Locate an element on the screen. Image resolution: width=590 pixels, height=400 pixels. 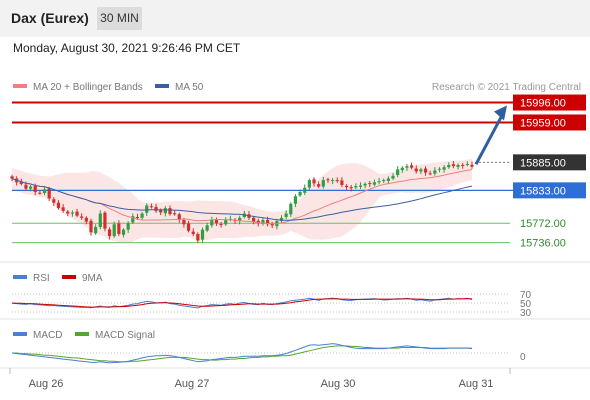
target-label: 15736.00 is located at coordinates (543, 244).